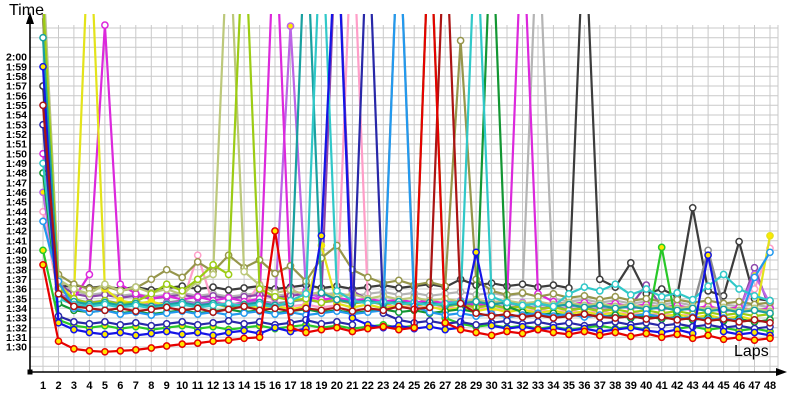 The image size is (800, 400). What do you see at coordinates (399, 386) in the screenshot?
I see `x-tick-label: 24` at bounding box center [399, 386].